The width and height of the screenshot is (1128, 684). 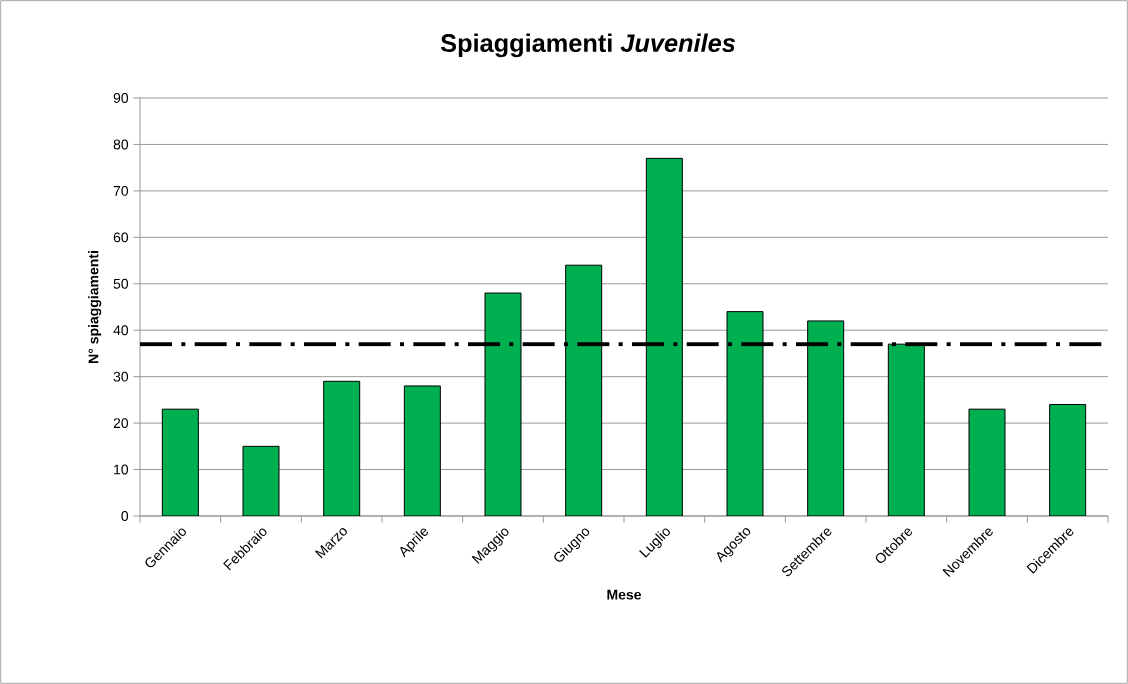 What do you see at coordinates (95, 307) in the screenshot?
I see `y-axis-title: N° spiaggiamenti` at bounding box center [95, 307].